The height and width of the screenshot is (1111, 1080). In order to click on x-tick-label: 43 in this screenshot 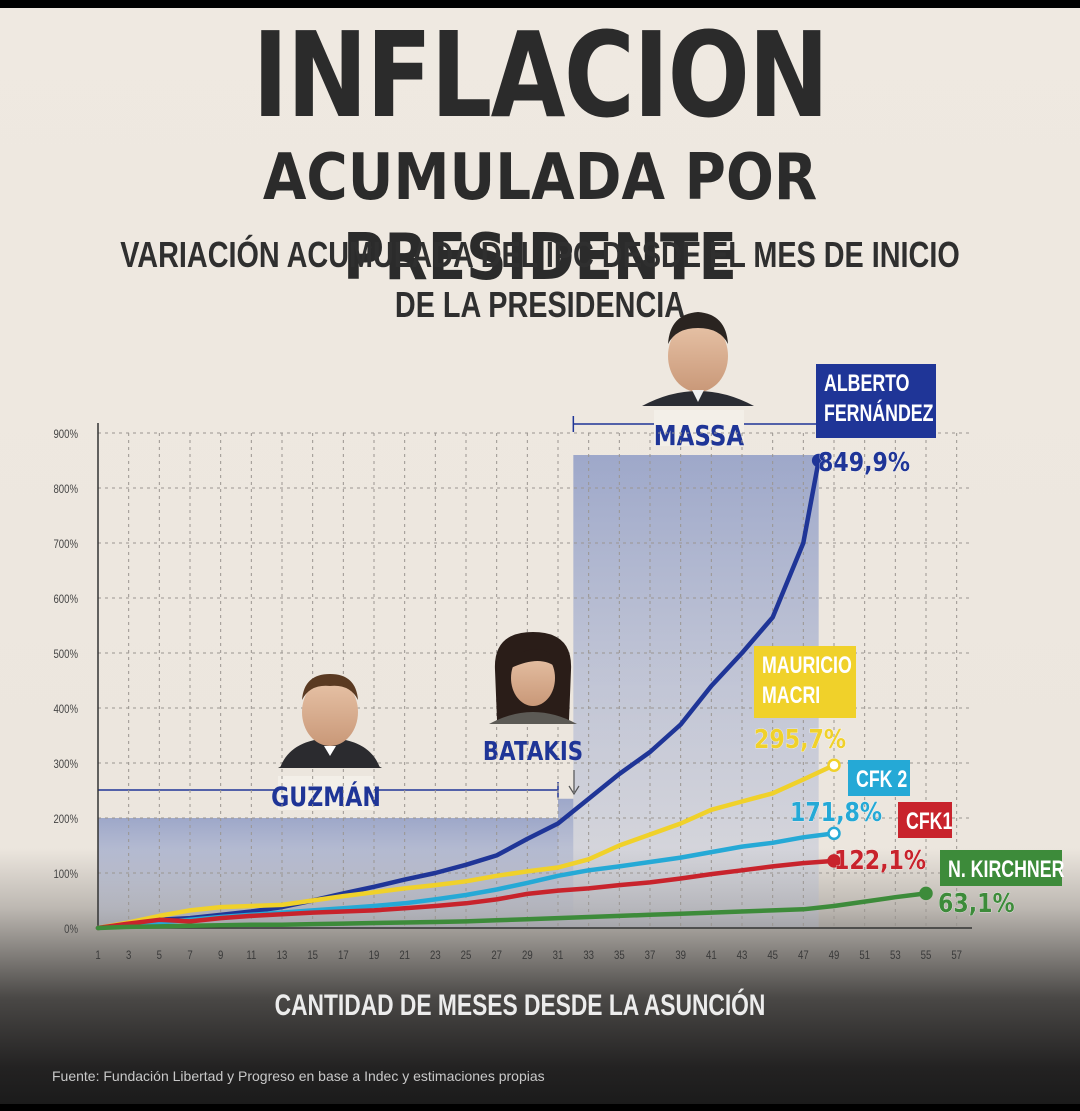, I will do `click(742, 955)`.